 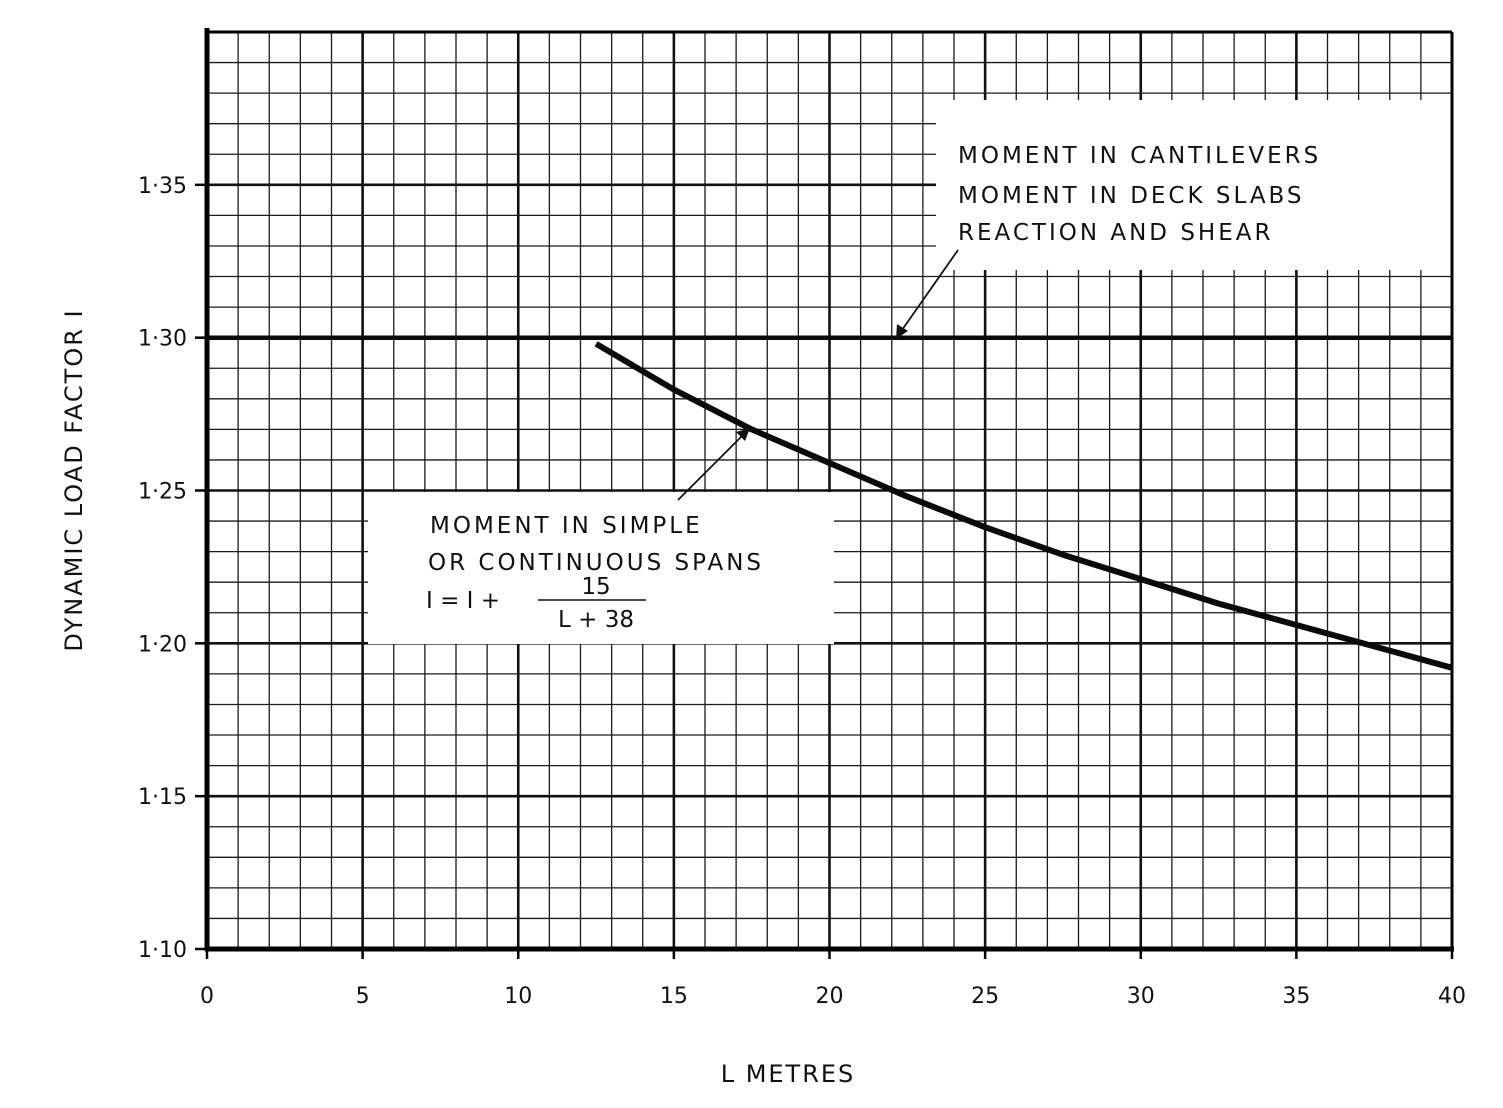 I want to click on annotation-lower-leader, so click(x=710, y=468).